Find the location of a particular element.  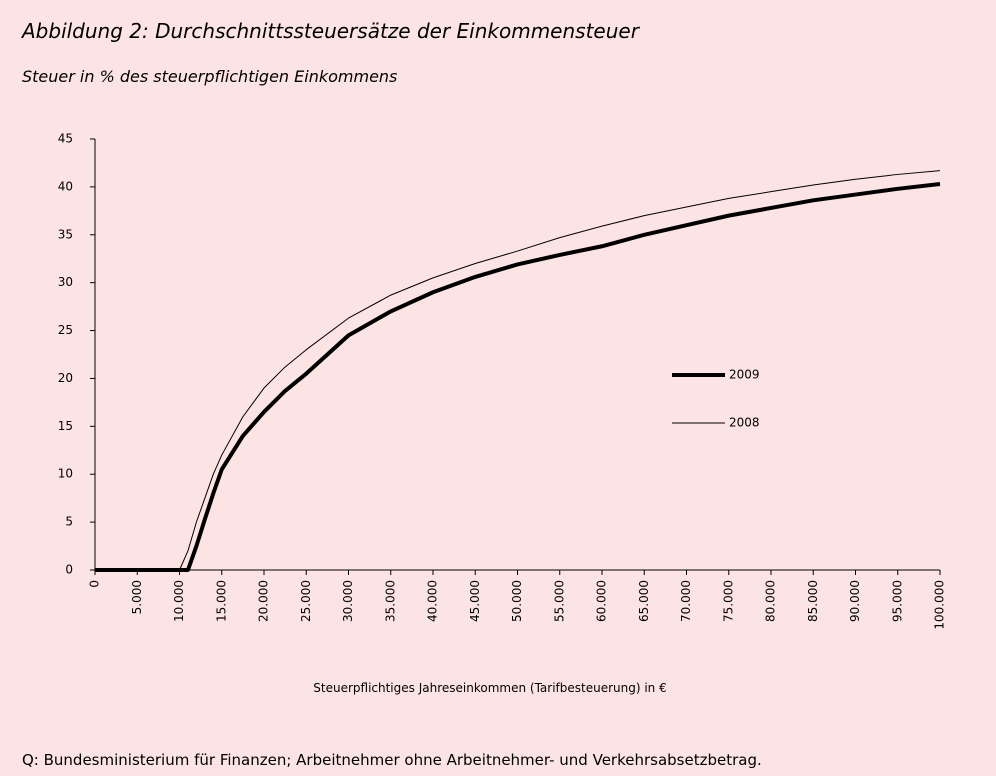

legend-label: 2009 is located at coordinates (744, 375).